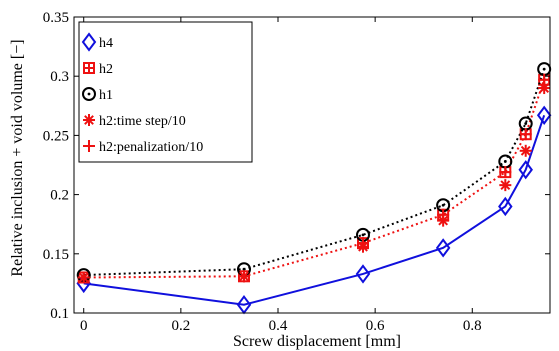 This screenshot has height=351, width=559. Describe the element at coordinates (375, 326) in the screenshot. I see `x-tick-label: 0.6` at that location.